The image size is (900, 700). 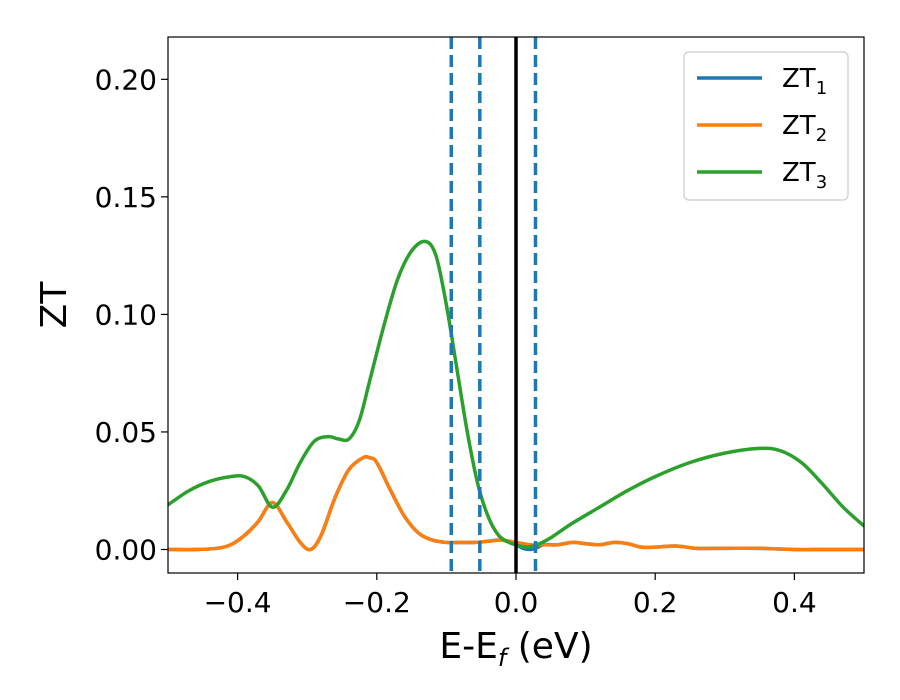 What do you see at coordinates (762, 128) in the screenshot?
I see `legend-entries: ZT1 ZT2 ZT3` at bounding box center [762, 128].